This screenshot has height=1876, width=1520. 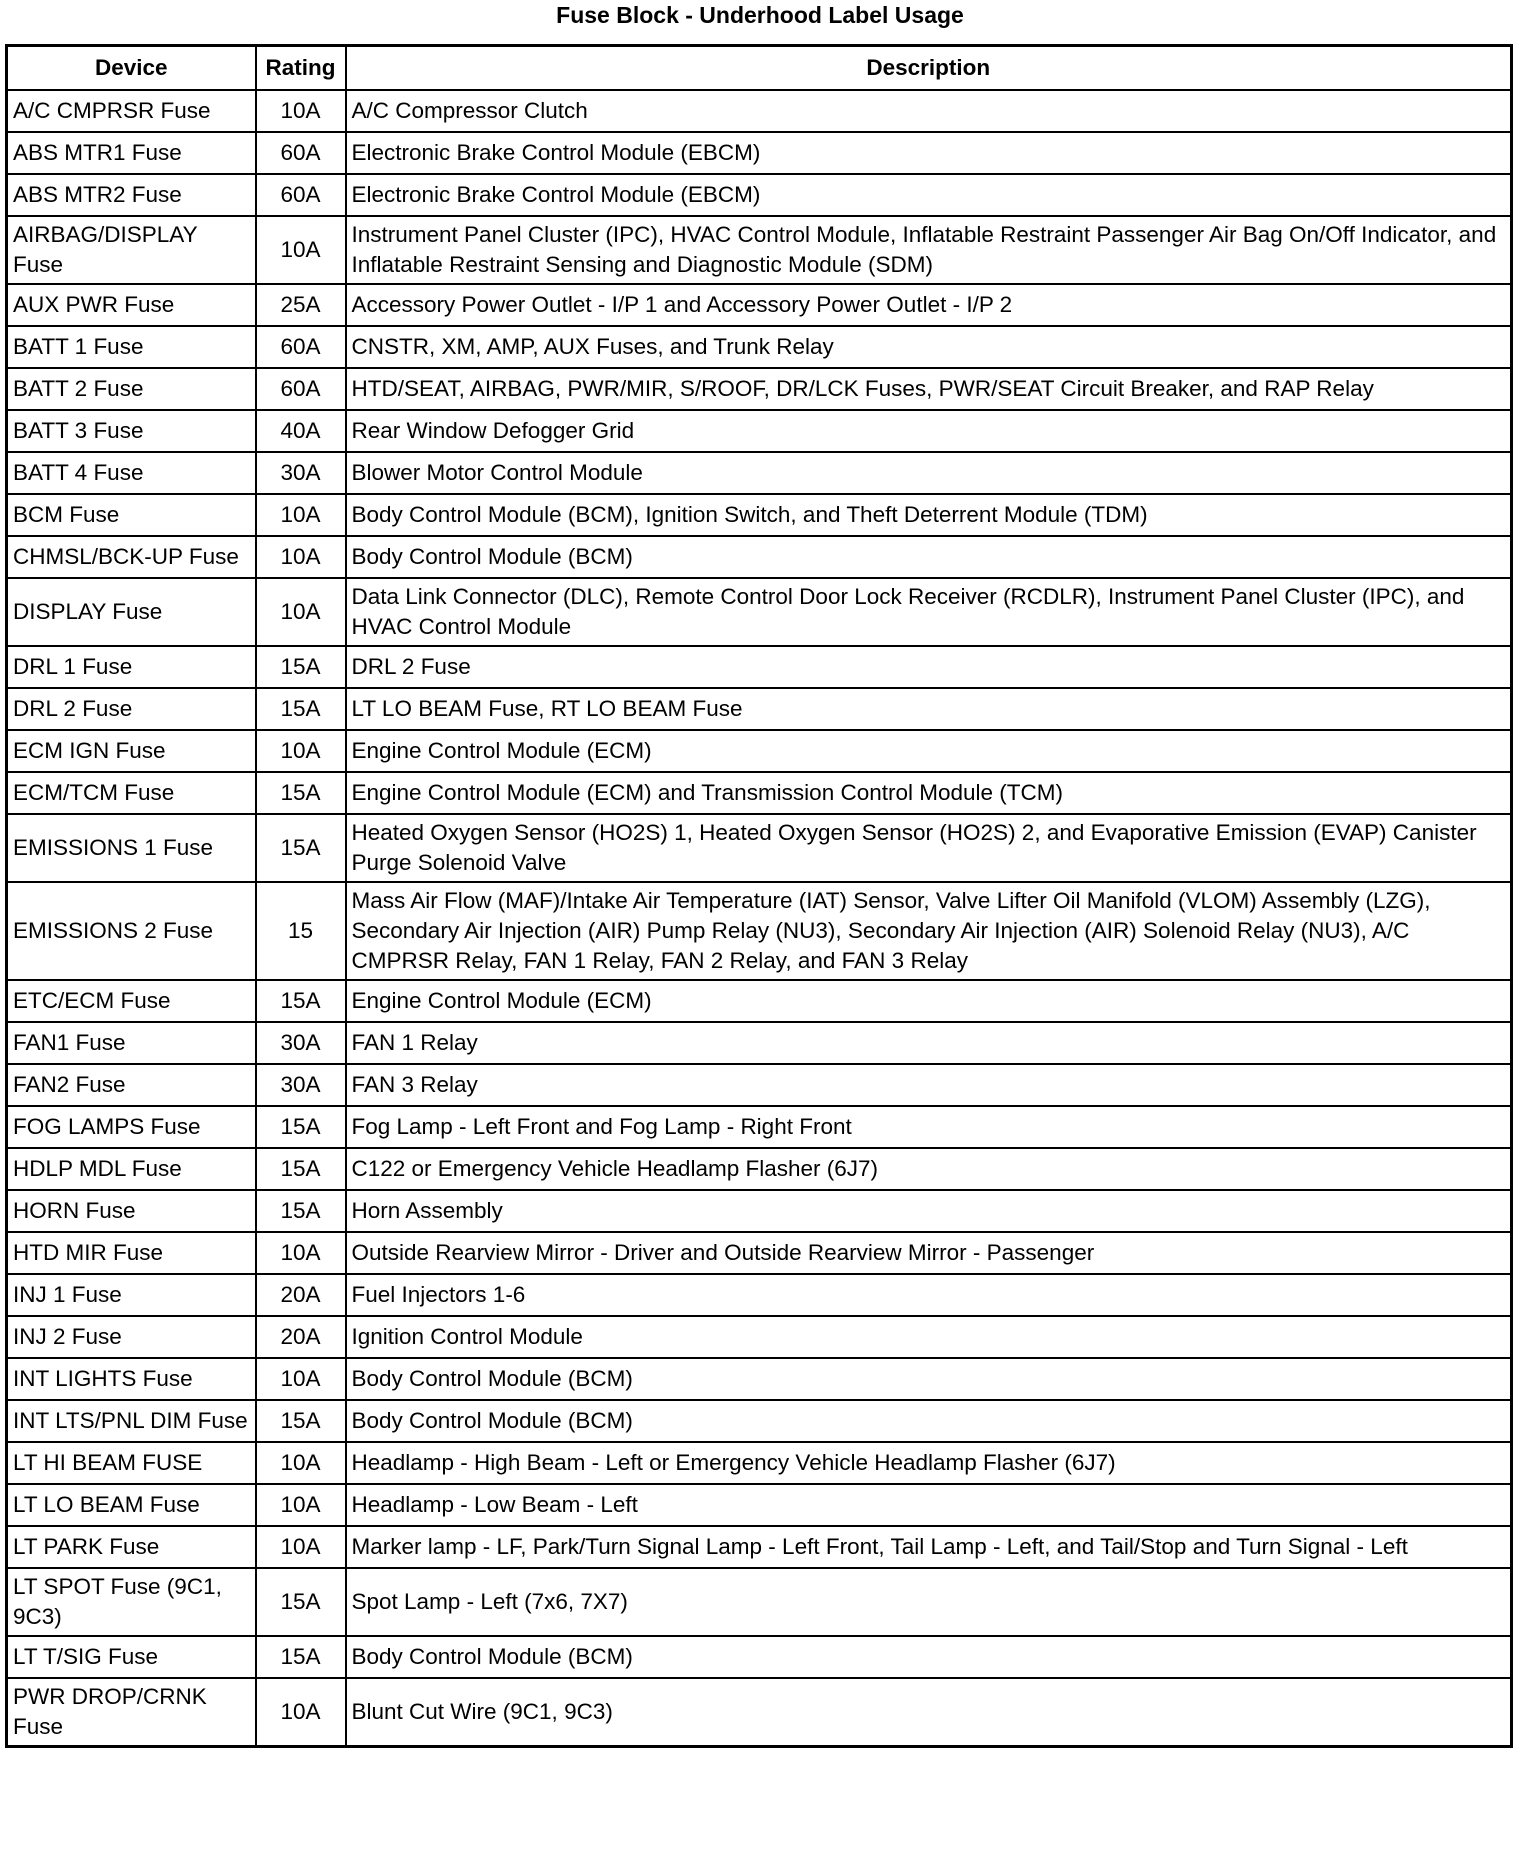 What do you see at coordinates (928, 1085) in the screenshot?
I see `cell-description: FAN 3 Relay` at bounding box center [928, 1085].